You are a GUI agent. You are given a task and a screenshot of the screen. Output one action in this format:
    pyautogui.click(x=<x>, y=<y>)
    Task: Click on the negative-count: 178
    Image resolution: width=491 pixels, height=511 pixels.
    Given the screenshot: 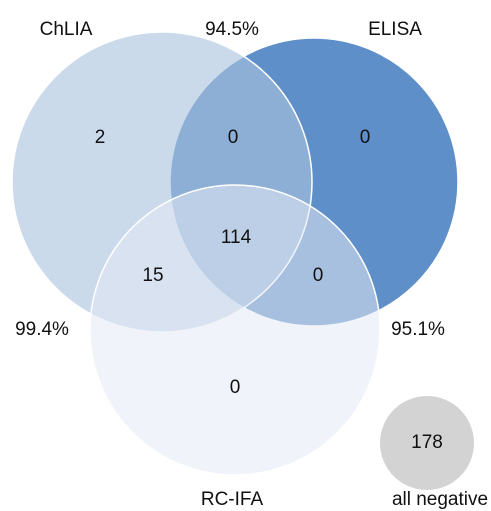 What is the action you would take?
    pyautogui.click(x=427, y=442)
    